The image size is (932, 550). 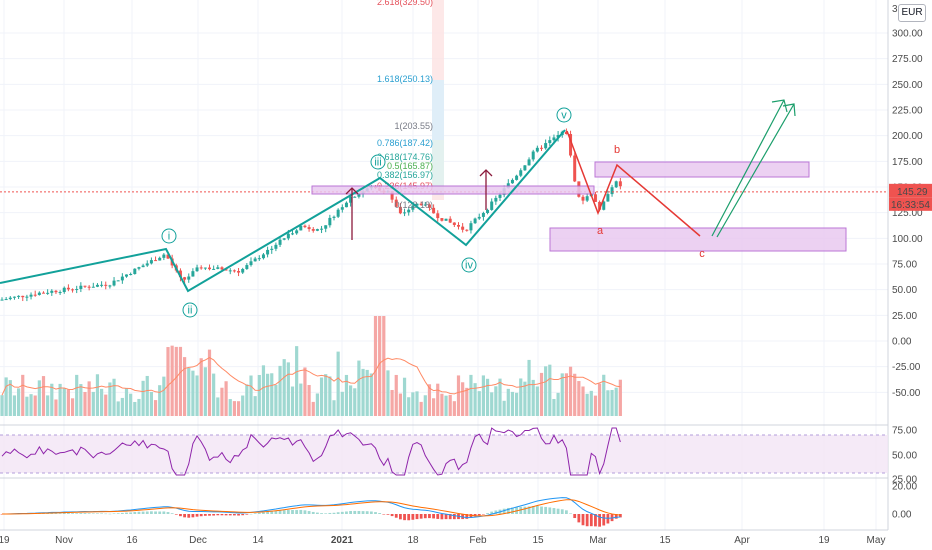 What do you see at coordinates (486, 173) in the screenshot?
I see `up-arrow-head` at bounding box center [486, 173].